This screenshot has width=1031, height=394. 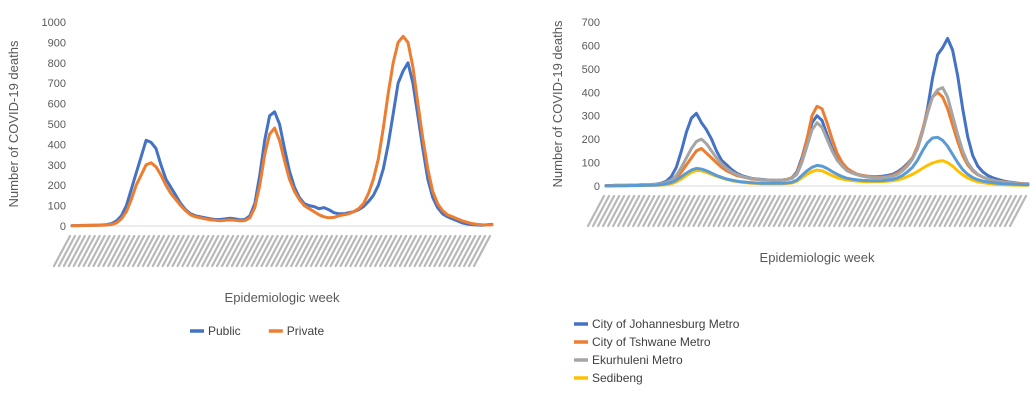 I want to click on legend-label: City of Tshwane Metro, so click(x=651, y=342).